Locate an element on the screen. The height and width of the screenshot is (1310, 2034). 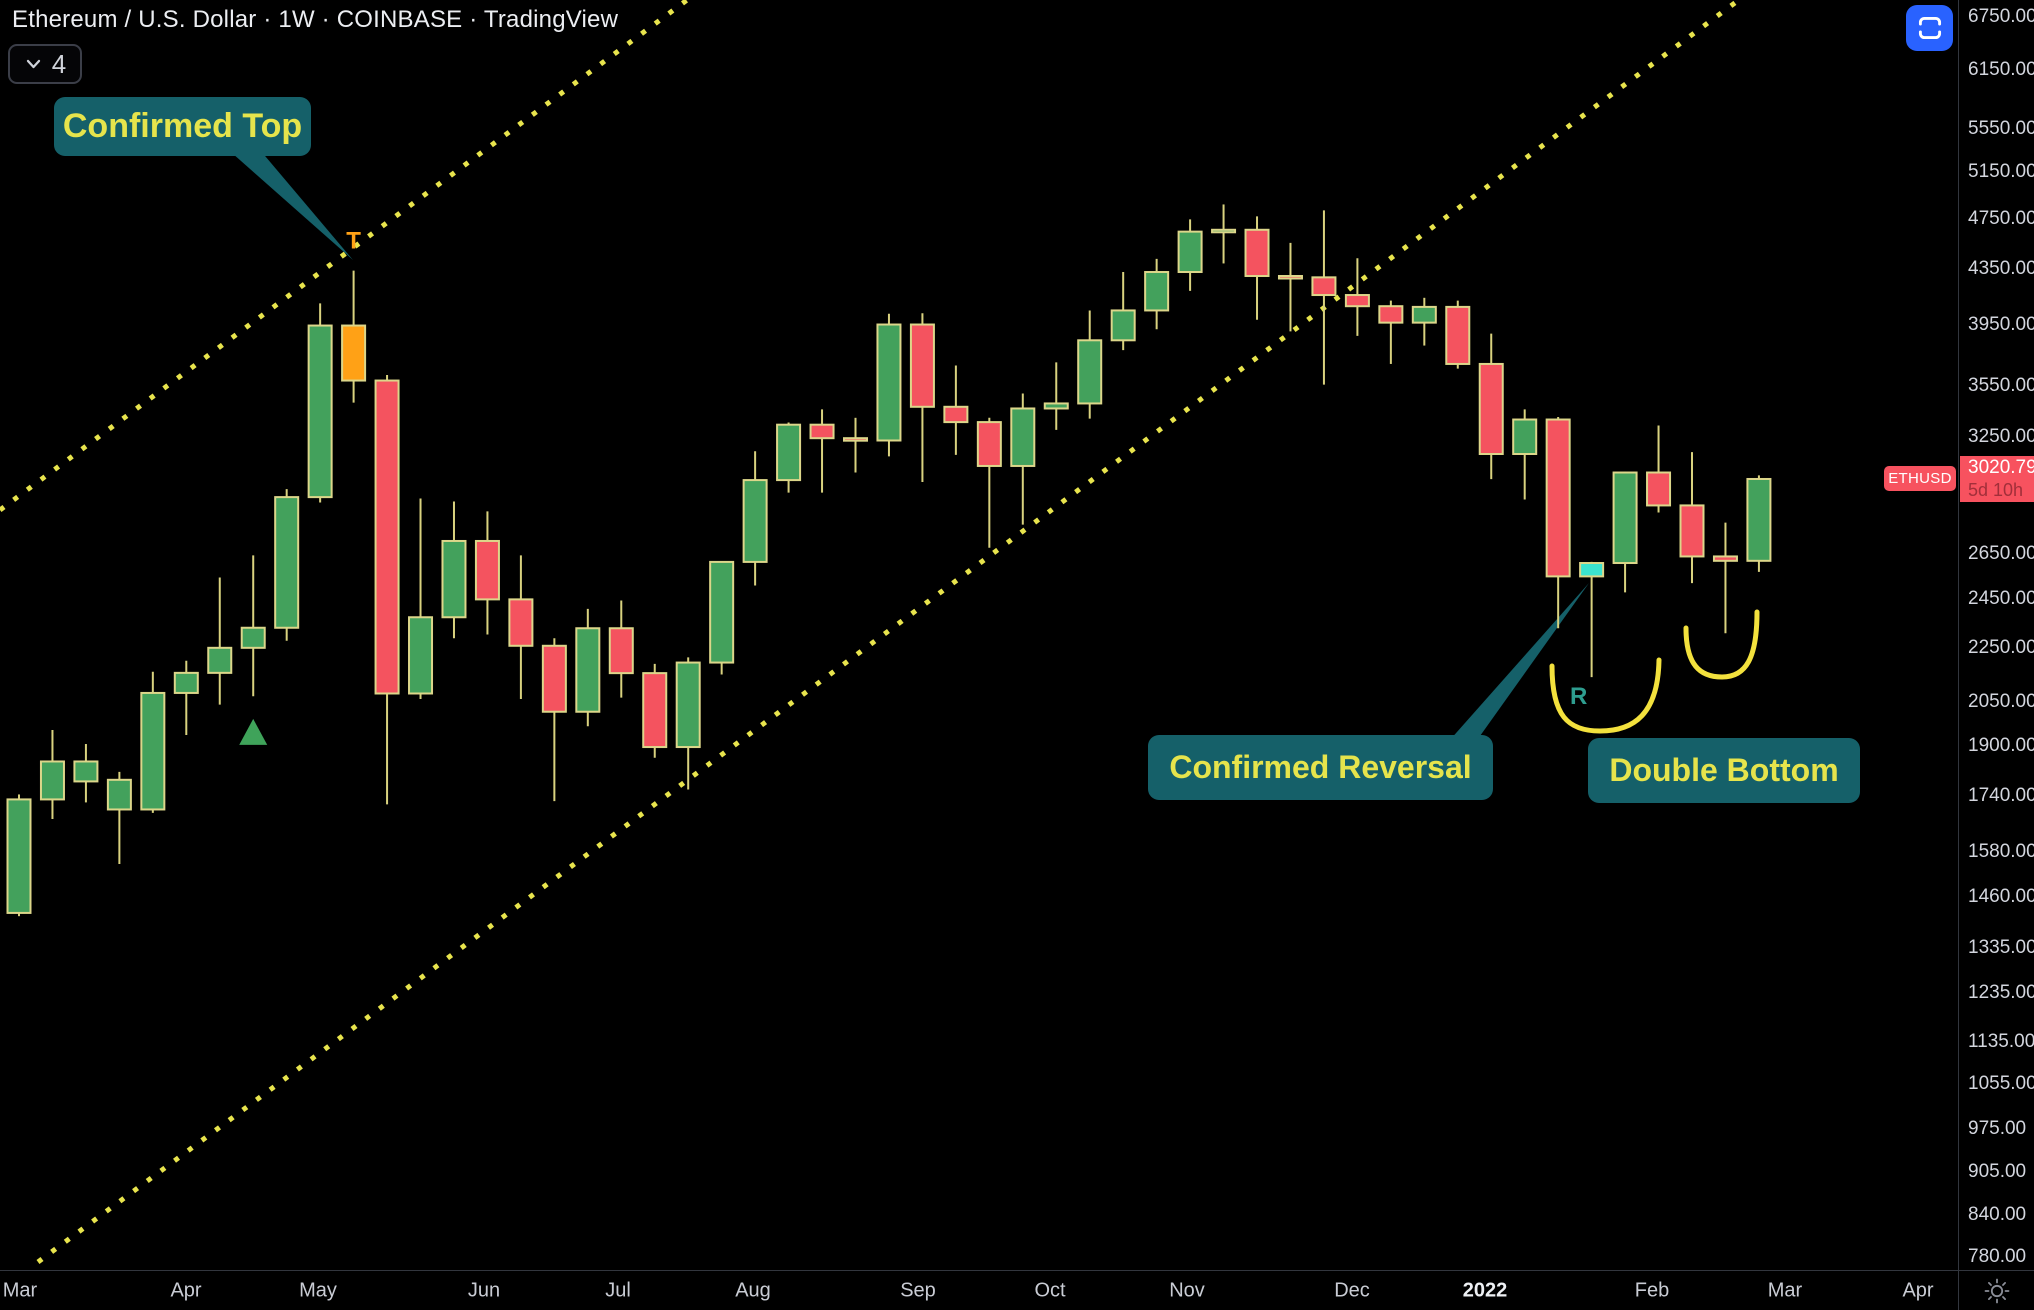
time-axis-month-label: Mar is located at coordinates (1785, 1290).